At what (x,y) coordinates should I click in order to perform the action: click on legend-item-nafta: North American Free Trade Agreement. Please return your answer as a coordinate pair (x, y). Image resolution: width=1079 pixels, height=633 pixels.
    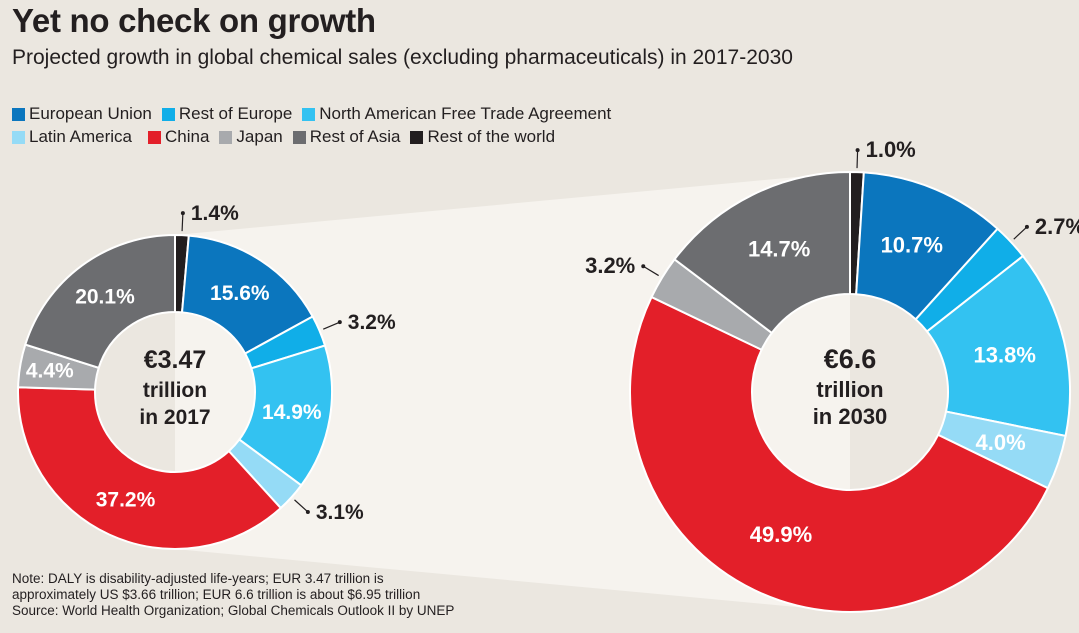
    Looking at the image, I should click on (456, 114).